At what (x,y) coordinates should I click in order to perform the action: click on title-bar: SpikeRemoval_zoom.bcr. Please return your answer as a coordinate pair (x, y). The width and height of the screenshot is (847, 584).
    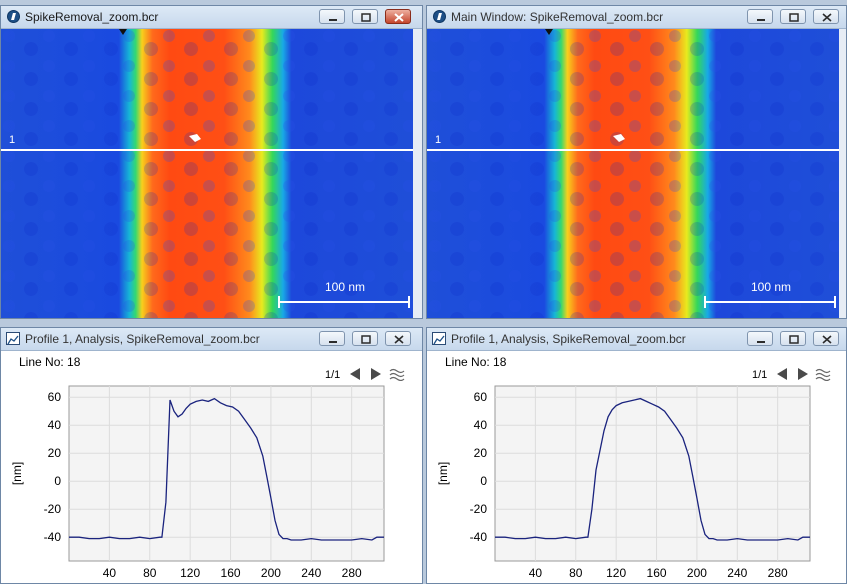
    Looking at the image, I should click on (211, 17).